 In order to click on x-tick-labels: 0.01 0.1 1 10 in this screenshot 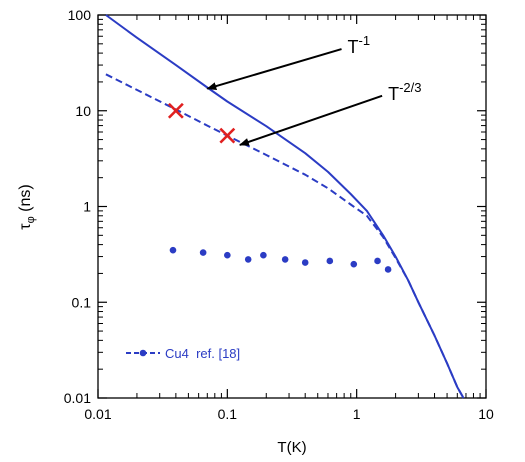, I will do `click(289, 414)`.